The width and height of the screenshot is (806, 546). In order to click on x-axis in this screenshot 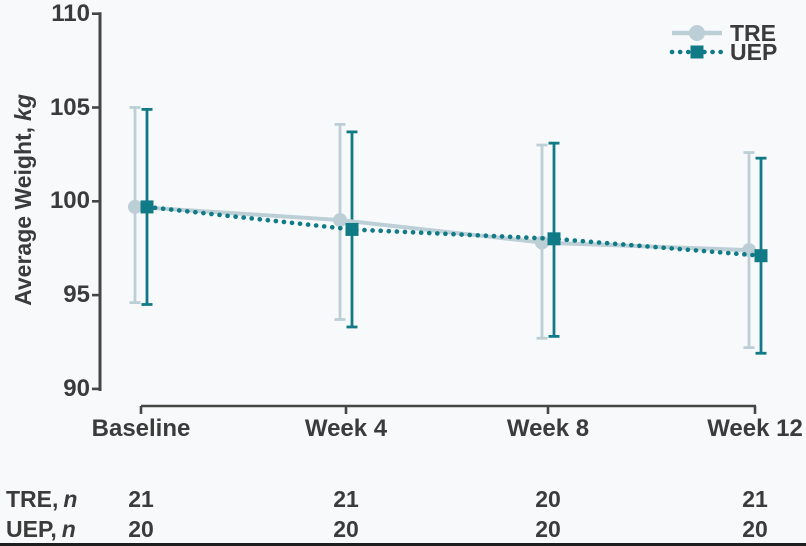, I will do `click(448, 409)`.